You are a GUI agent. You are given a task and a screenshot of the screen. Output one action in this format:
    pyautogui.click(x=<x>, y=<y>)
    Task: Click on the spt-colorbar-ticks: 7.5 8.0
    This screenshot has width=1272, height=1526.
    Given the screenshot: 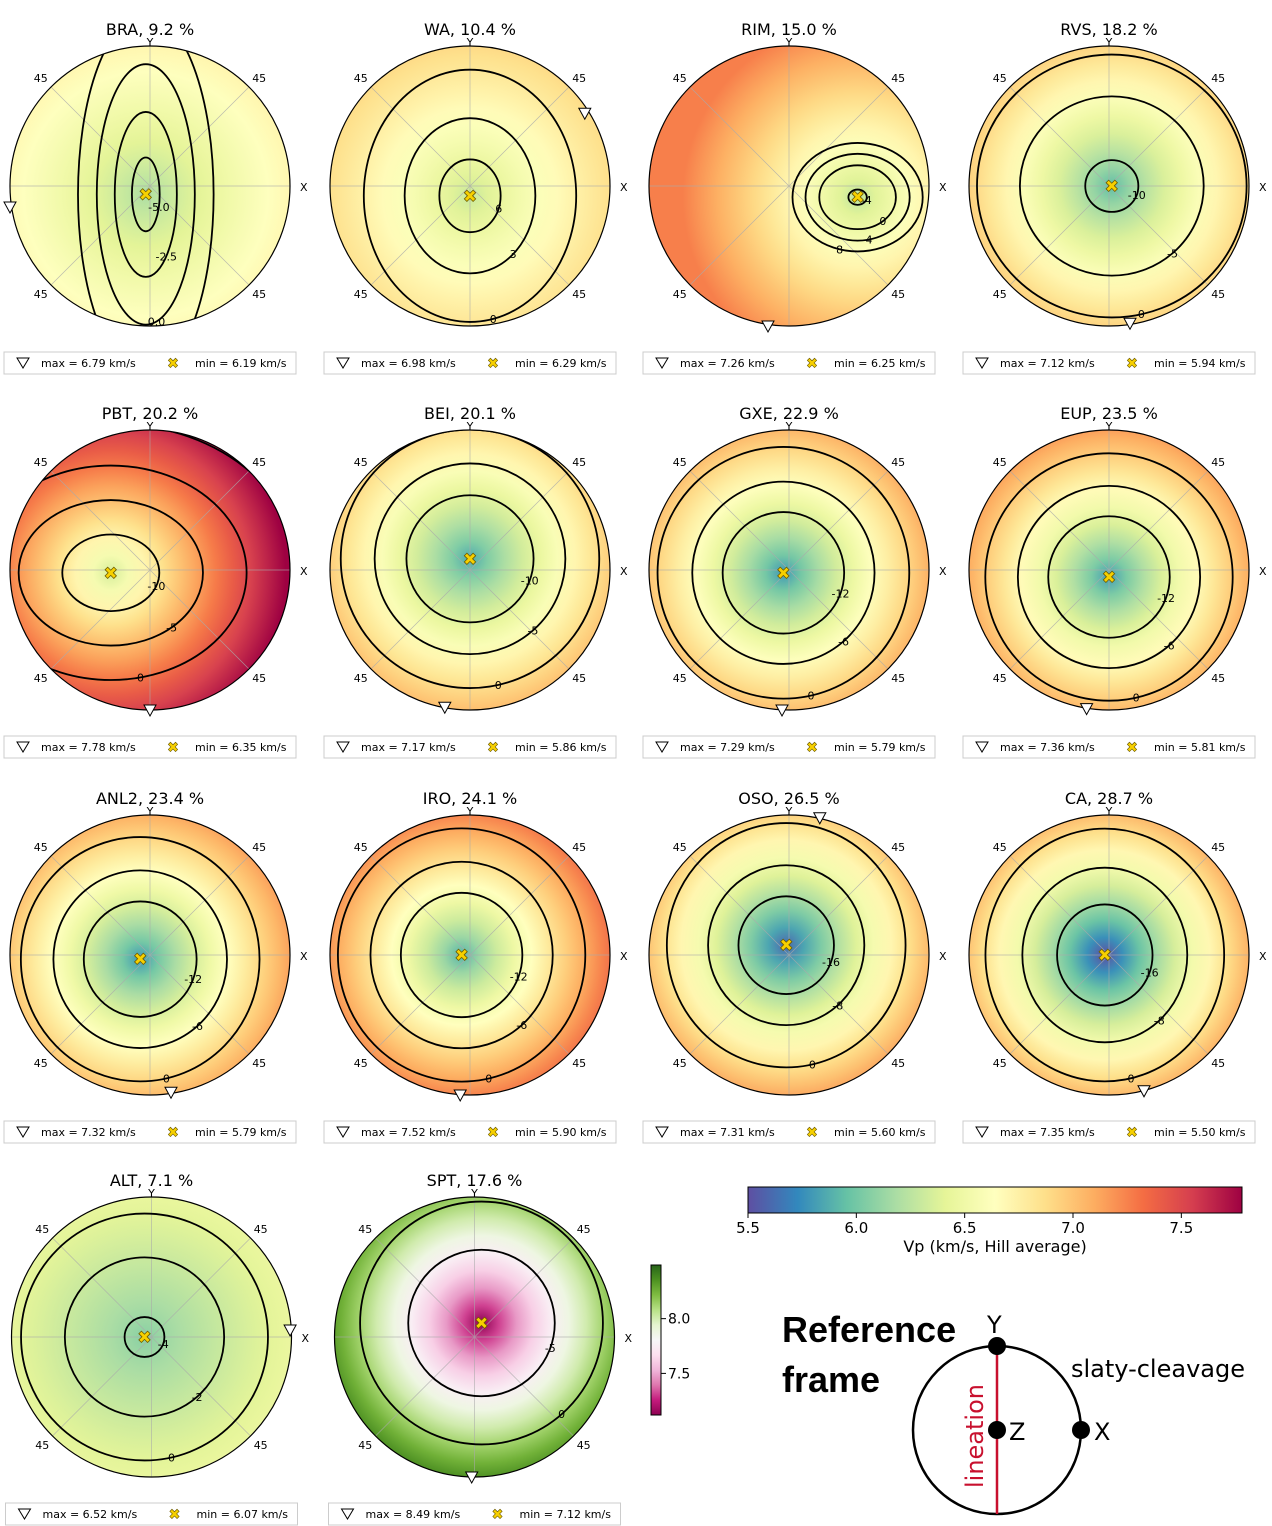 What is the action you would take?
    pyautogui.click(x=675, y=1347)
    